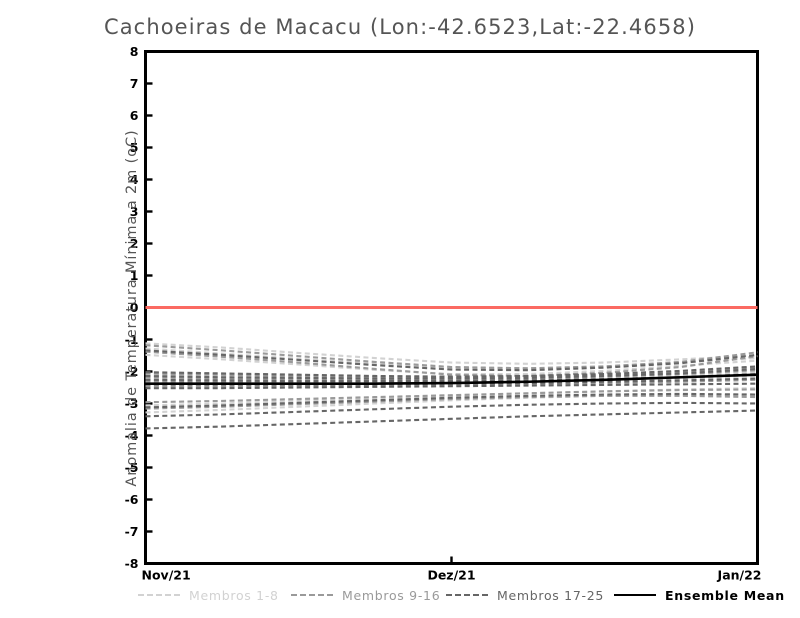 The width and height of the screenshot is (800, 618). What do you see at coordinates (725, 595) in the screenshot?
I see `legend-label: Ensemble Mean` at bounding box center [725, 595].